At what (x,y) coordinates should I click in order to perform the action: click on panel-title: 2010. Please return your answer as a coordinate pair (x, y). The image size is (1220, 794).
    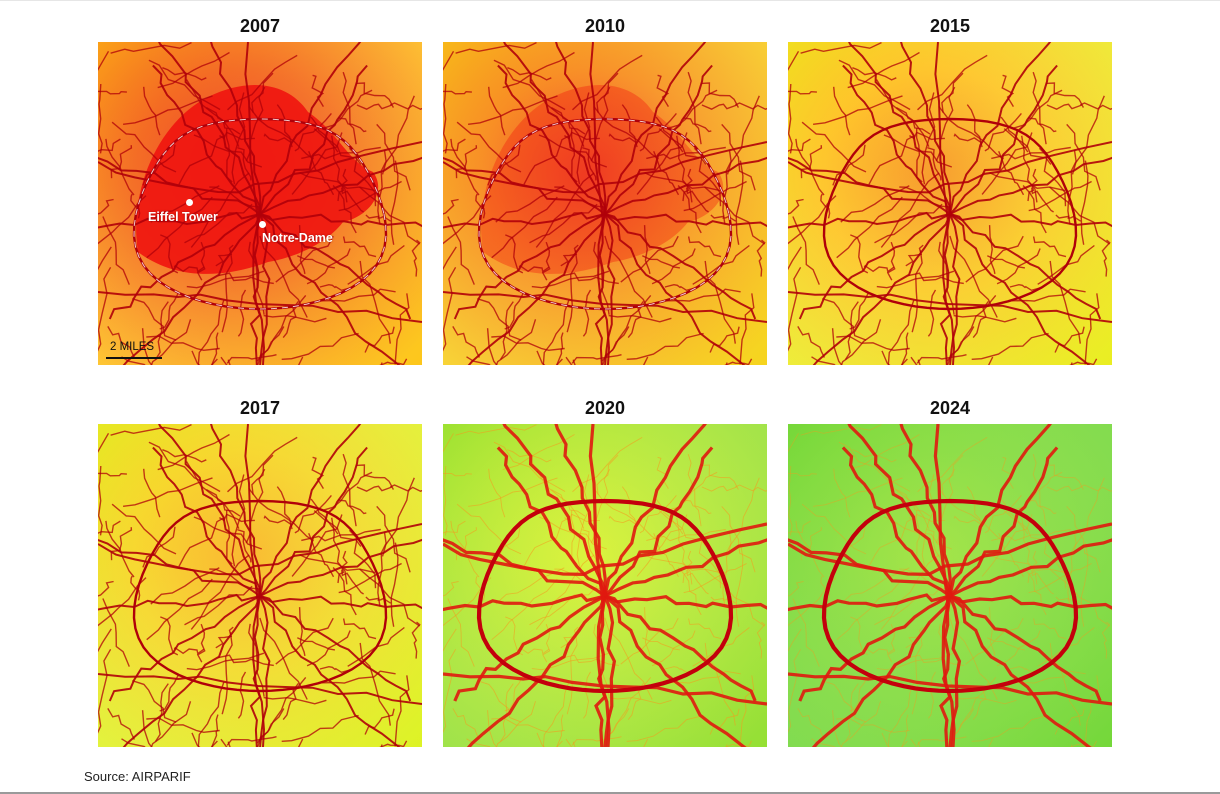
    Looking at the image, I should click on (605, 26).